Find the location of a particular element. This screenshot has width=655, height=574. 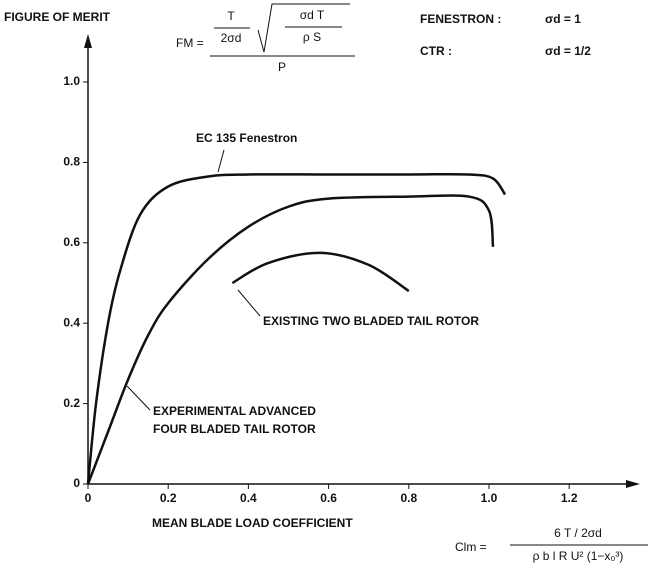

formula-text: ρ b l R U² (1−x₀³) is located at coordinates (578, 556).